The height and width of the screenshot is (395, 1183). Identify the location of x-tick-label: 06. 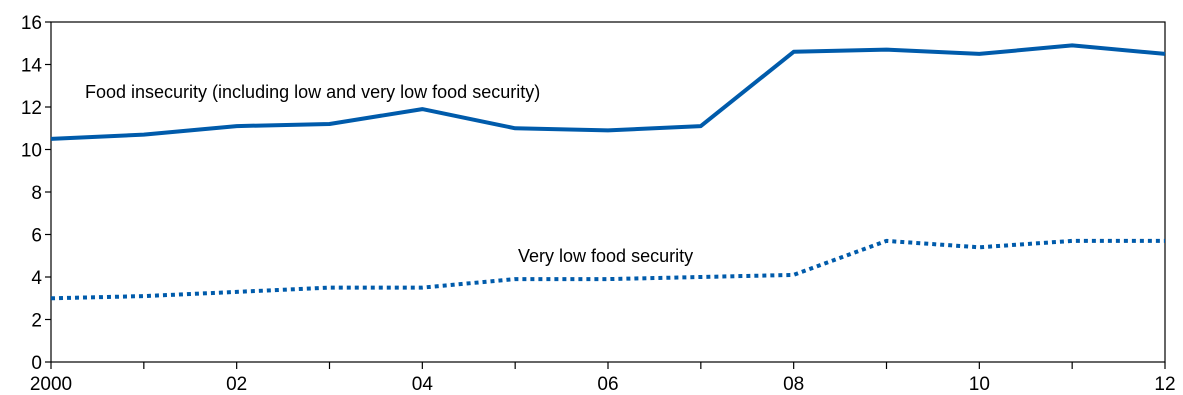
(607, 384).